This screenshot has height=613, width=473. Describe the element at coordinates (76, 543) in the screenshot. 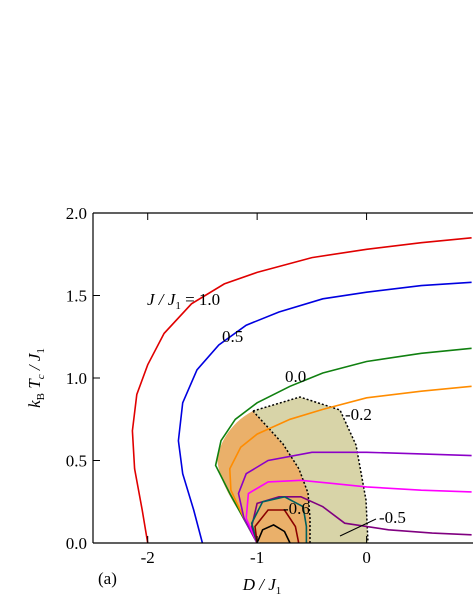

I see `y-tick-label: 0.0` at that location.